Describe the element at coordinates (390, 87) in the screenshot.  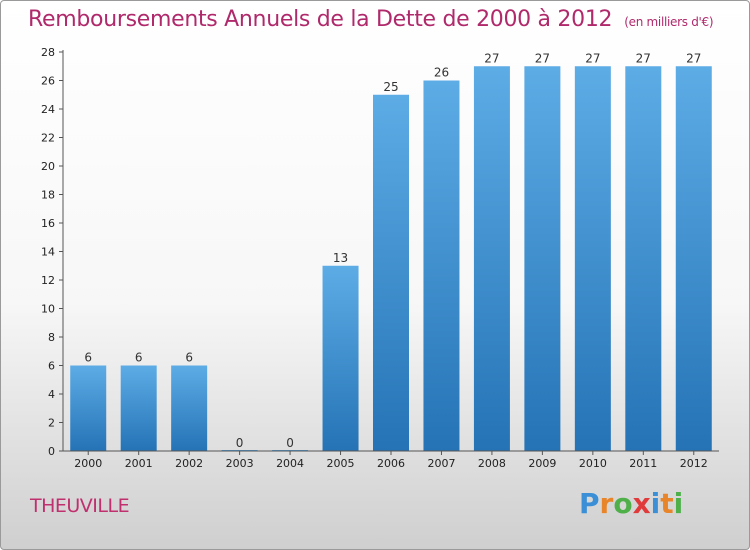
I see `data-label-2006: 25` at that location.